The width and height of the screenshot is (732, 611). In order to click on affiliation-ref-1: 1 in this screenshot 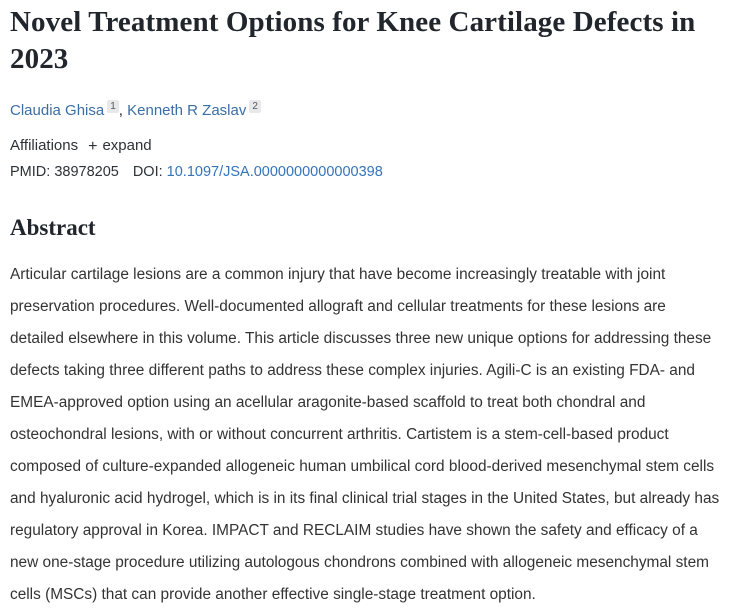, I will do `click(113, 106)`.